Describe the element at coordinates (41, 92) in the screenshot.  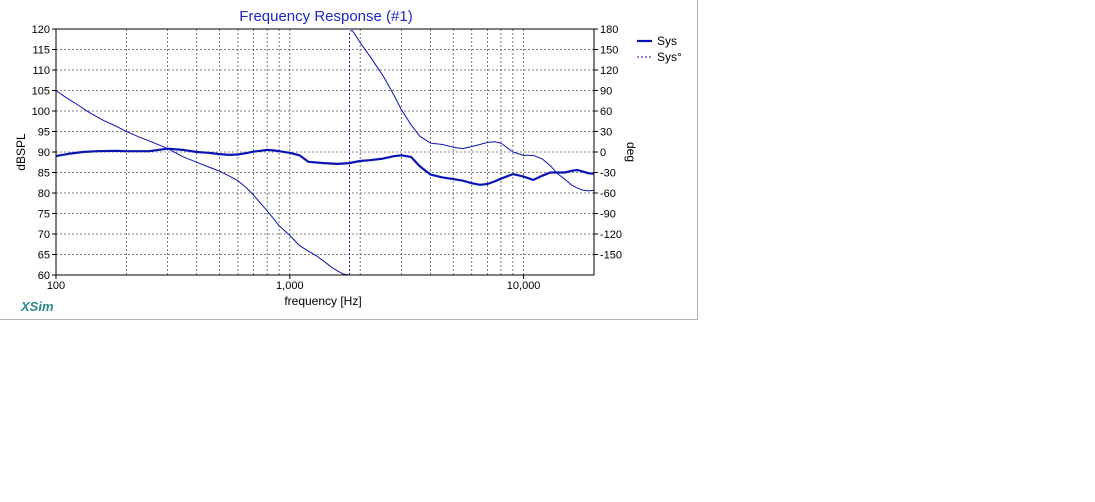
I see `tick-label-left: 105` at that location.